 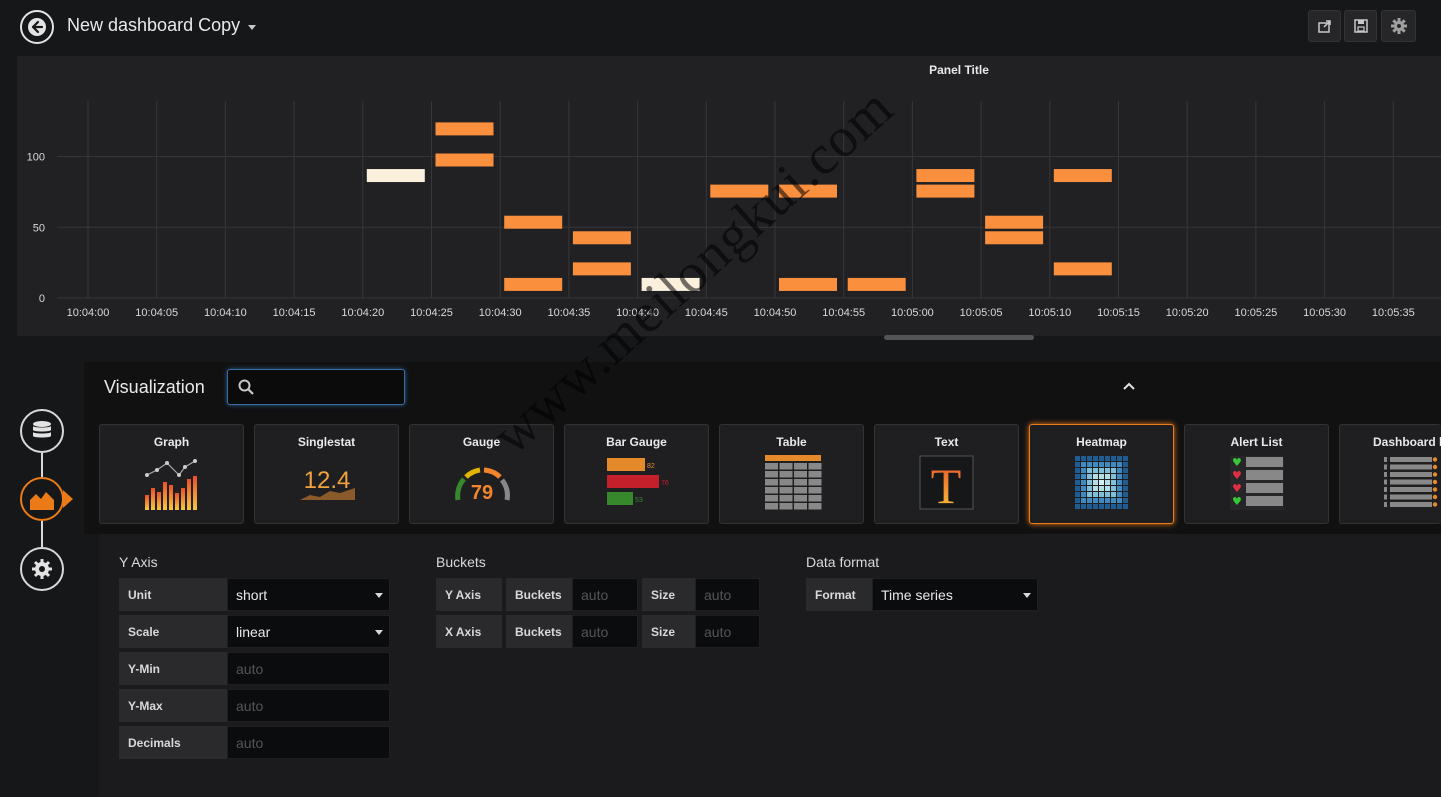 I want to click on save-button, so click(x=1360, y=26).